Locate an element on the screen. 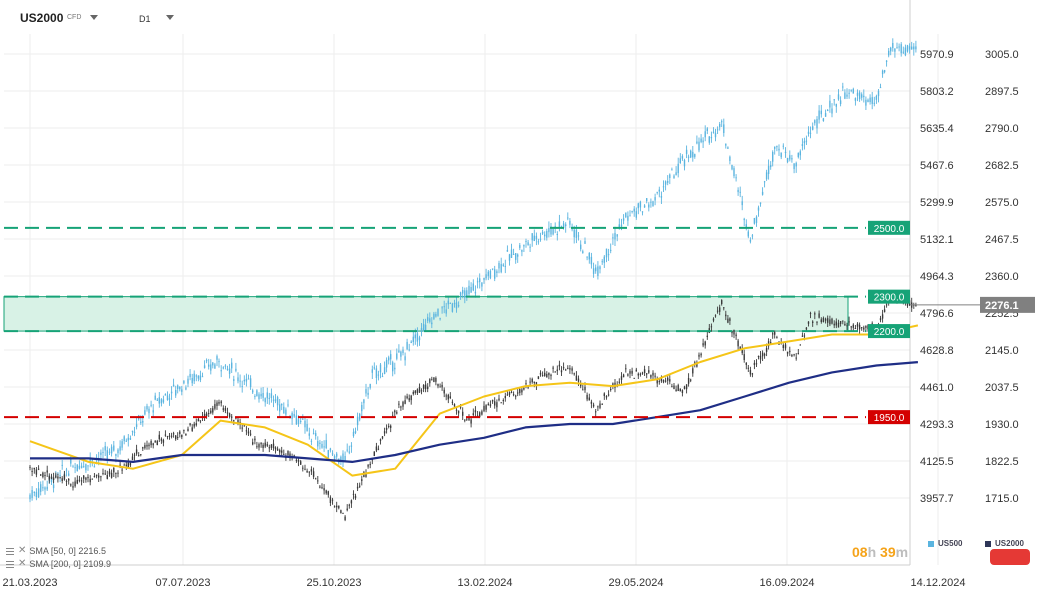  sma200-line is located at coordinates (474, 412).